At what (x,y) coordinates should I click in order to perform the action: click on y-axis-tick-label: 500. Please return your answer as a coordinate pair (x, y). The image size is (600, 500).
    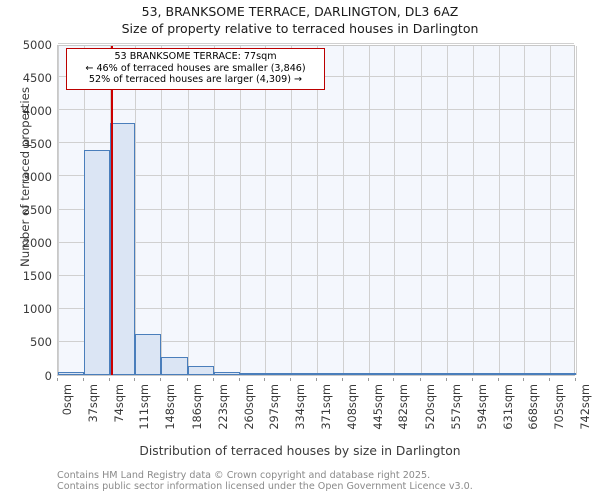
    Looking at the image, I should click on (41, 342).